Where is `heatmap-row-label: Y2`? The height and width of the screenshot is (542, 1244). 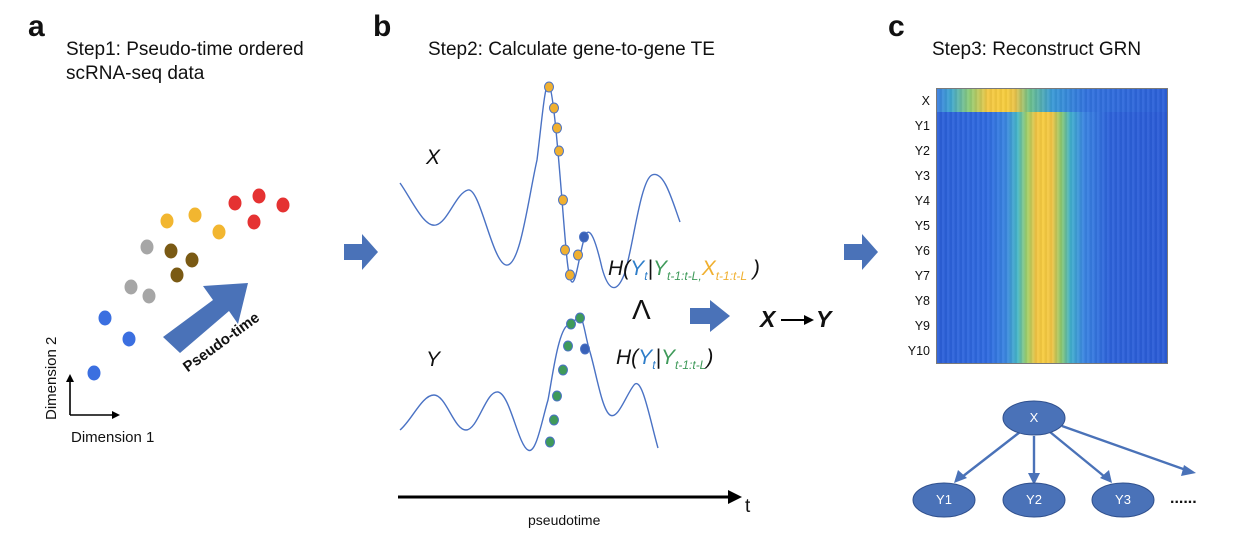 heatmap-row-label: Y2 is located at coordinates (922, 151).